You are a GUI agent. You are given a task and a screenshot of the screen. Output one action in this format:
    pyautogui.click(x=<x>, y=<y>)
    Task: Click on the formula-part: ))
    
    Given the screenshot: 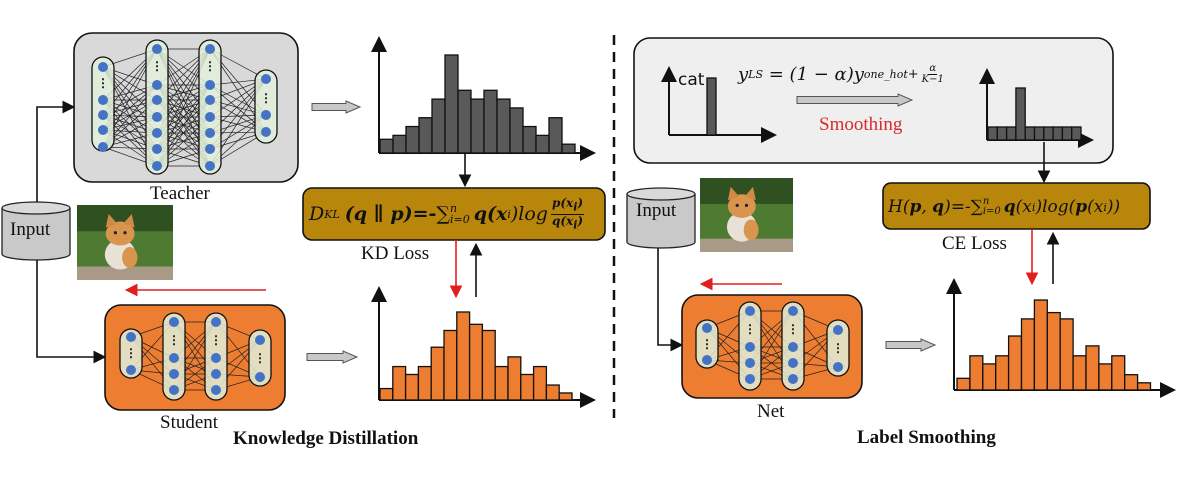 What is the action you would take?
    pyautogui.click(x=1113, y=207)
    